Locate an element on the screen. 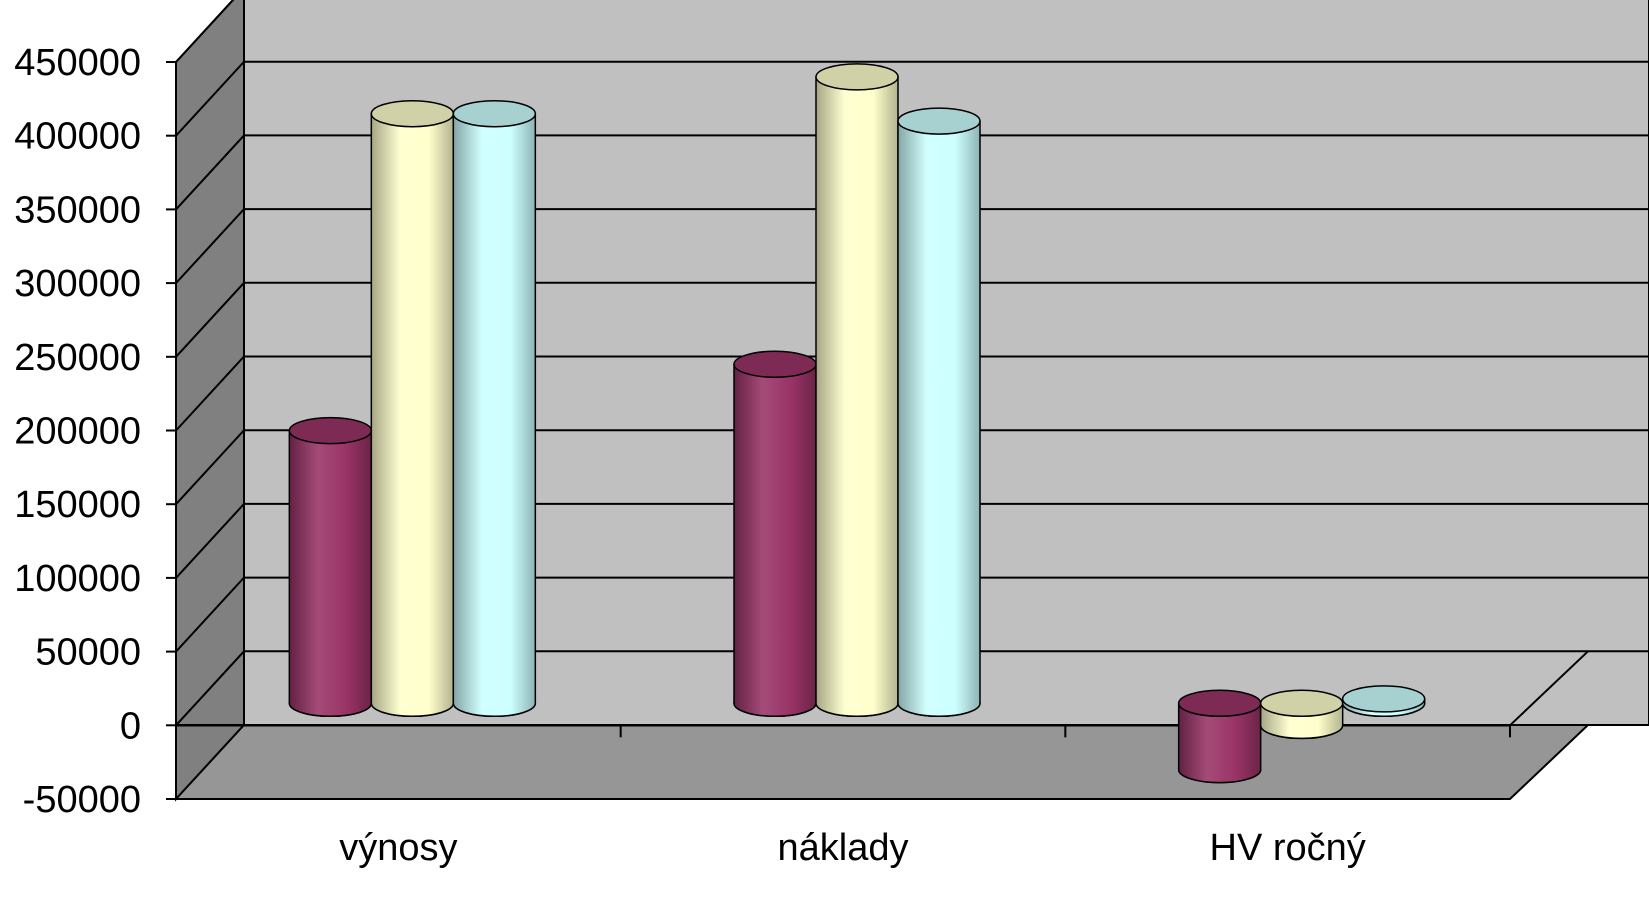 This screenshot has width=1649, height=918. y-tick-label: 450000 is located at coordinates (77, 63).